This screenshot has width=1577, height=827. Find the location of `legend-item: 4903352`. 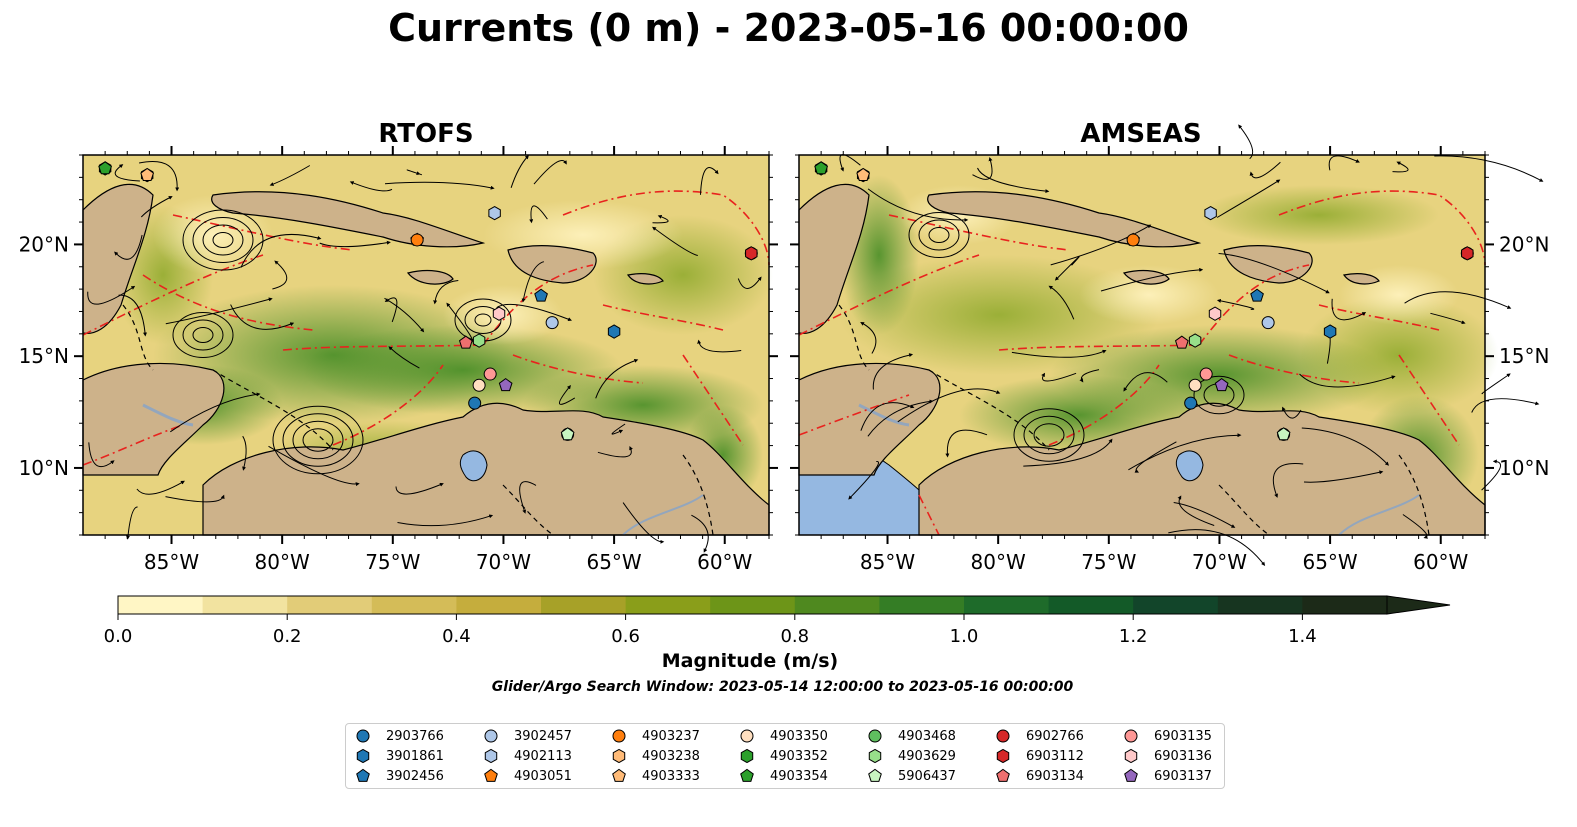

legend-item: 4903352 is located at coordinates (783, 756).